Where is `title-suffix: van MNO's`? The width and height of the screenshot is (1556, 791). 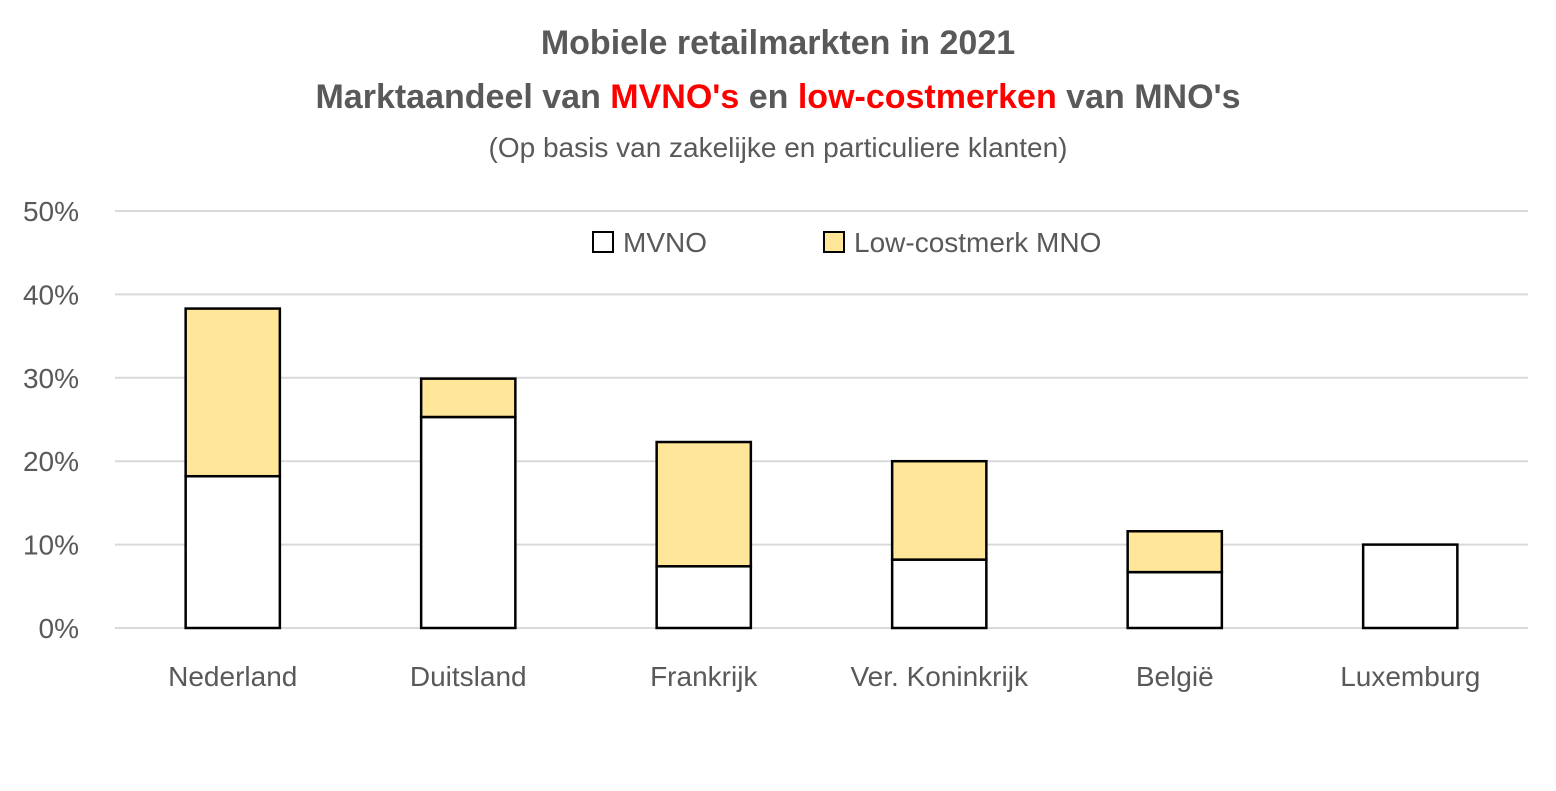 title-suffix: van MNO's is located at coordinates (1148, 97).